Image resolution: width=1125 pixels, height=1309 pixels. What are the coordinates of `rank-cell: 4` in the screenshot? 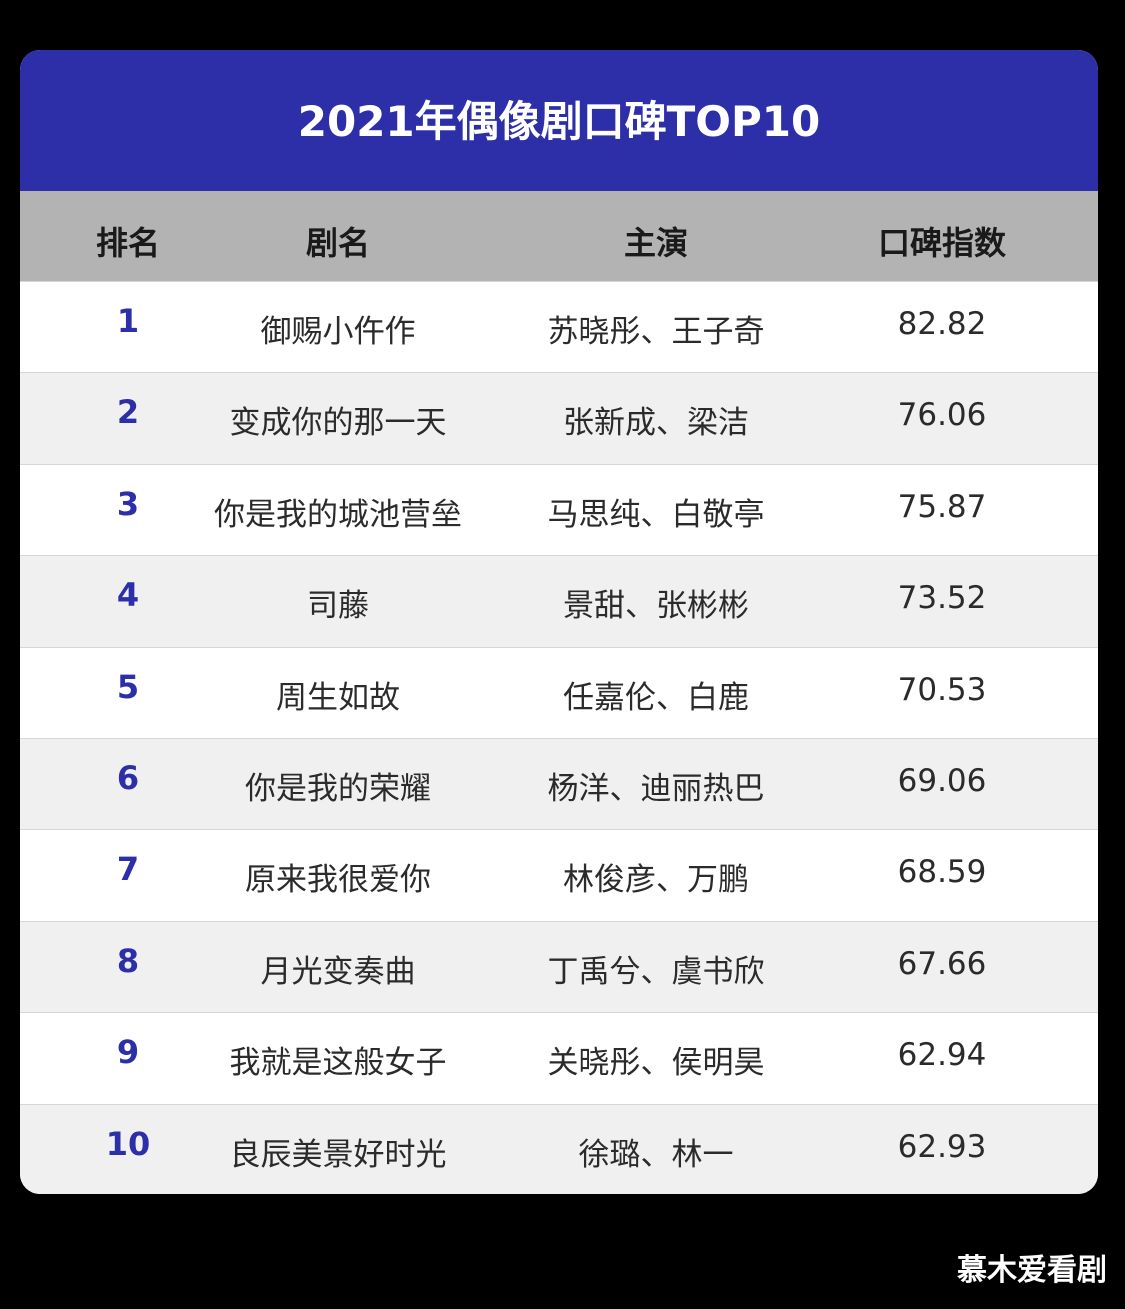 It's located at (128, 595).